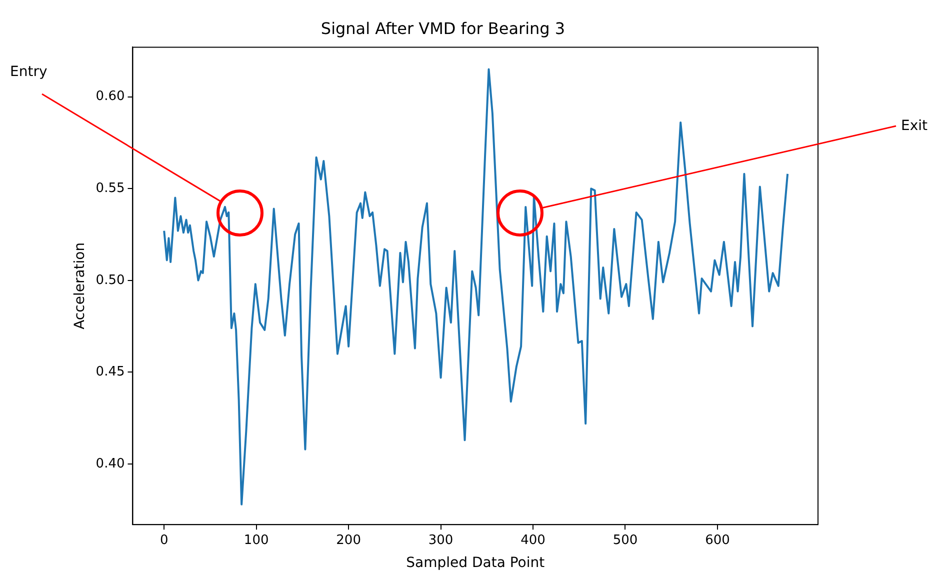  What do you see at coordinates (914, 126) in the screenshot?
I see `text: Exit` at bounding box center [914, 126].